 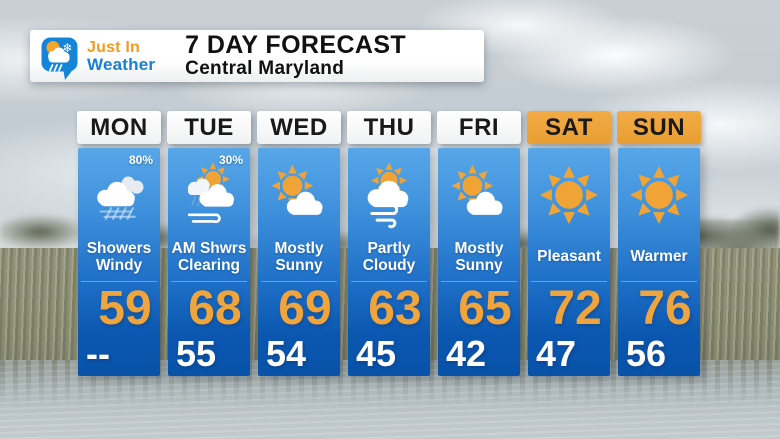 I want to click on low-temp: --, so click(x=98, y=353).